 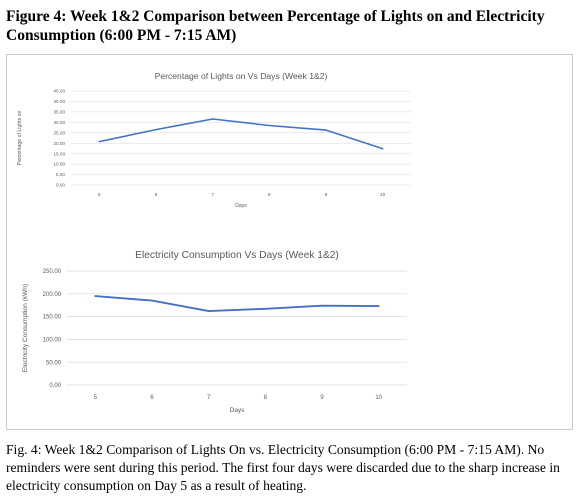 What do you see at coordinates (52, 341) in the screenshot?
I see `chart-2-y-tick-label: 100.00` at bounding box center [52, 341].